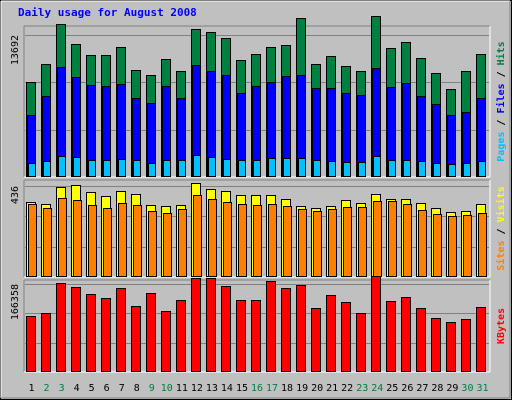  What do you see at coordinates (197, 388) in the screenshot?
I see `x-tick-day-12: 12` at bounding box center [197, 388].